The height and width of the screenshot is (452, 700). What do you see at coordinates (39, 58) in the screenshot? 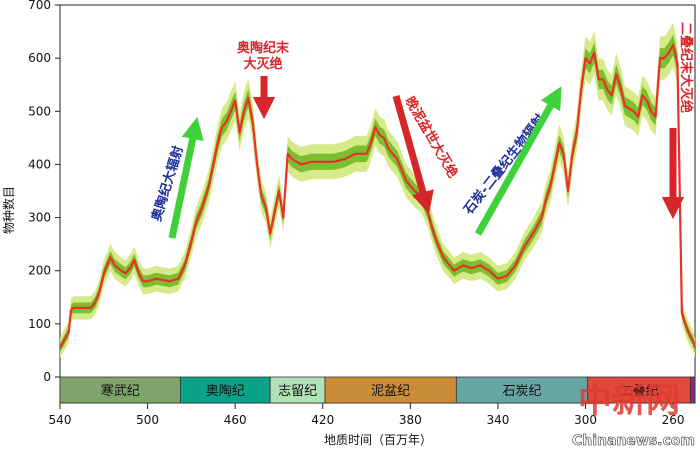
I see `y-tick-label: 600` at bounding box center [39, 58].